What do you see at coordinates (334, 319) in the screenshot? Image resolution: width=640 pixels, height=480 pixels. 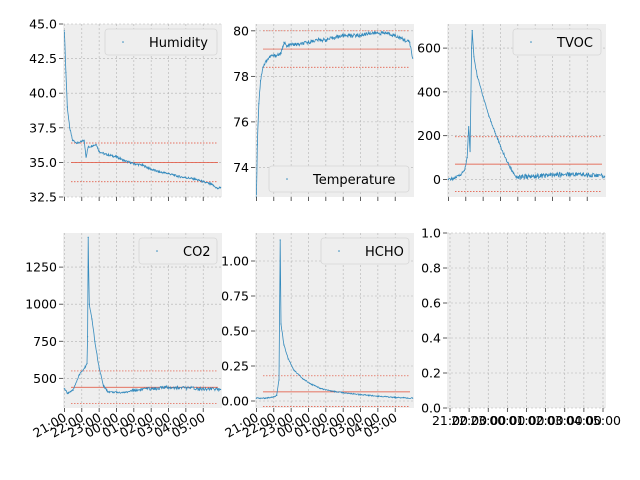 I see `series-line-hcho` at bounding box center [334, 319].